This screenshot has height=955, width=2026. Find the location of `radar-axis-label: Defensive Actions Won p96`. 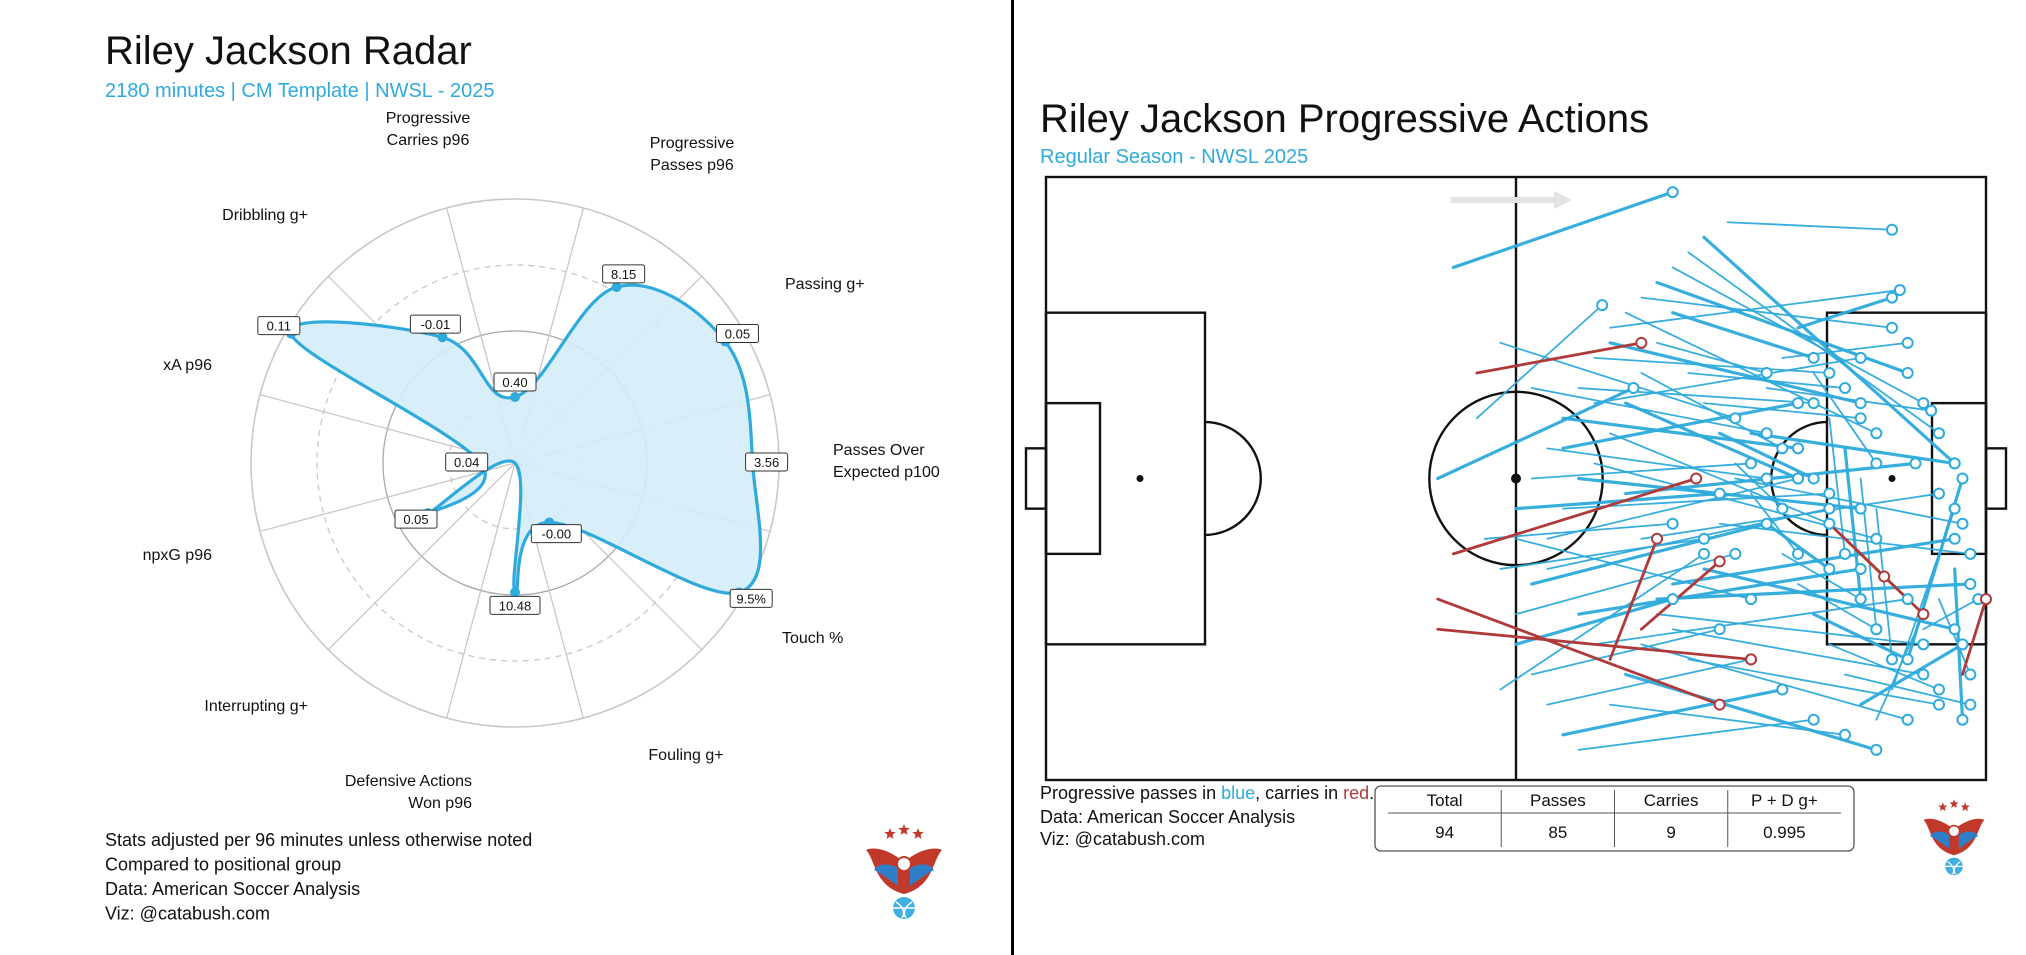

radar-axis-label: Defensive Actions Won p96 is located at coordinates (408, 792).